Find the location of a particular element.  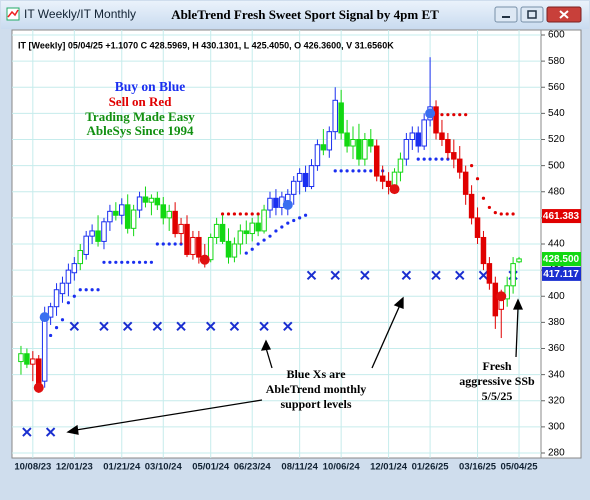

x-tick-label: 03/16/25 is located at coordinates (478, 467).